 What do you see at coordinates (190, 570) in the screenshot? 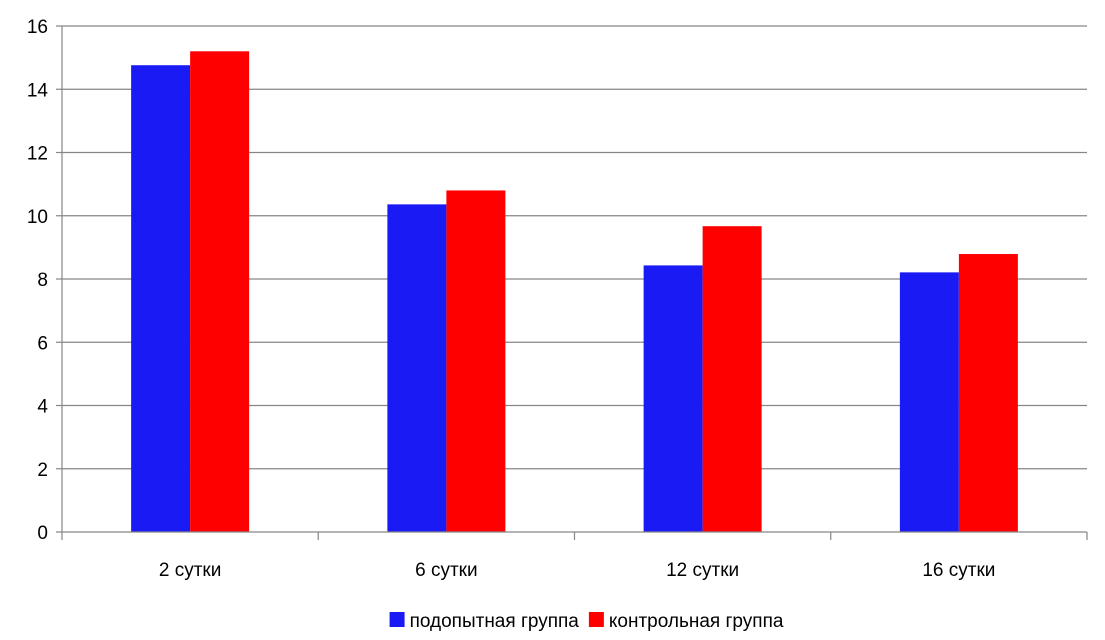
I see `x-tick-label: 2 сутки` at bounding box center [190, 570].